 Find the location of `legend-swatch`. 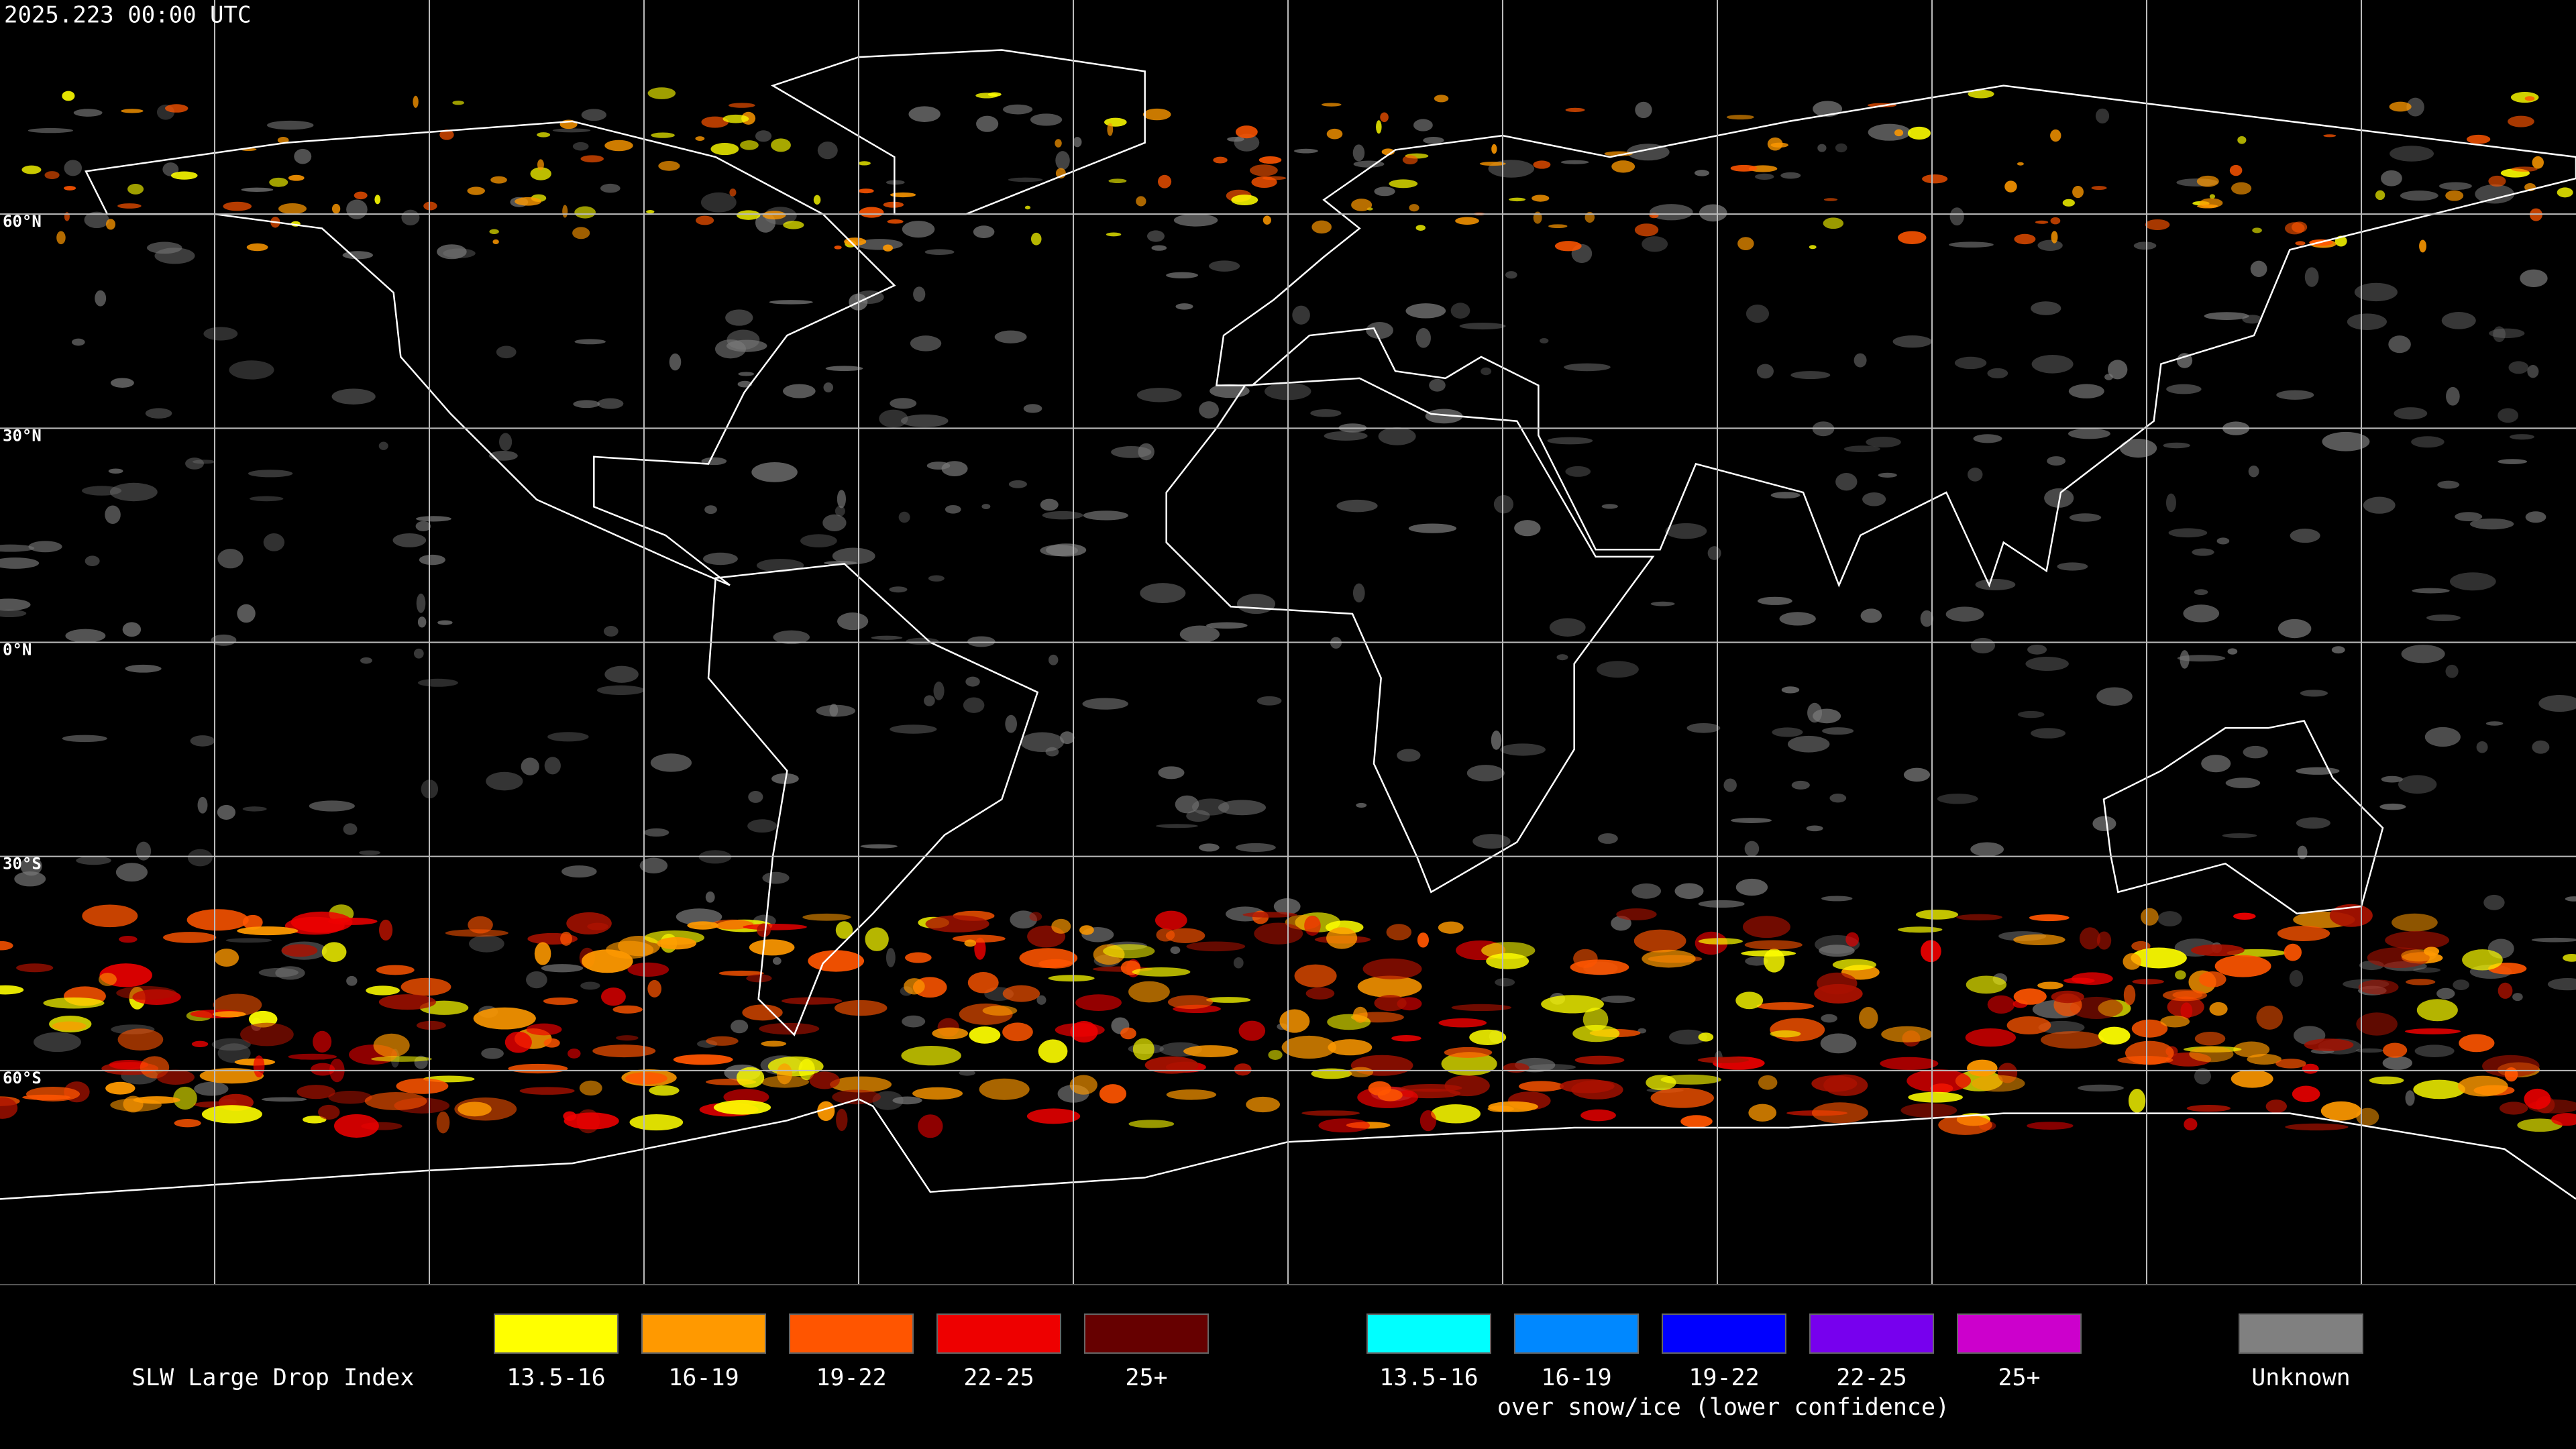

legend-swatch is located at coordinates (1146, 1333).